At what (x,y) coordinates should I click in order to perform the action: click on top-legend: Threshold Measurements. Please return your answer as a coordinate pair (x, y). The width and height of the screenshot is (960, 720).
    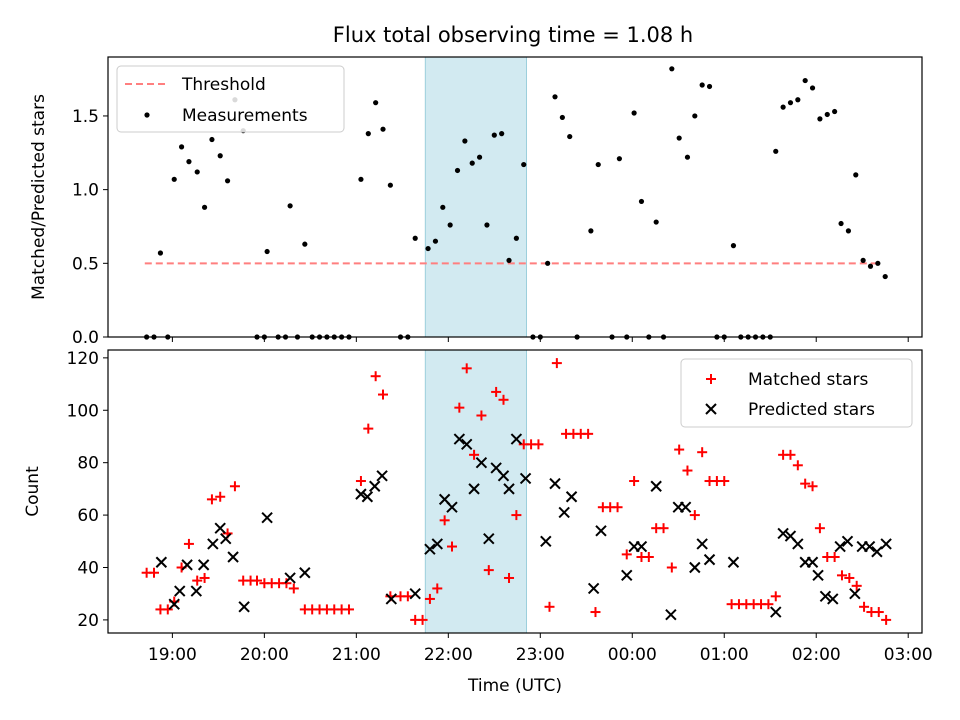
    Looking at the image, I should click on (230, 99).